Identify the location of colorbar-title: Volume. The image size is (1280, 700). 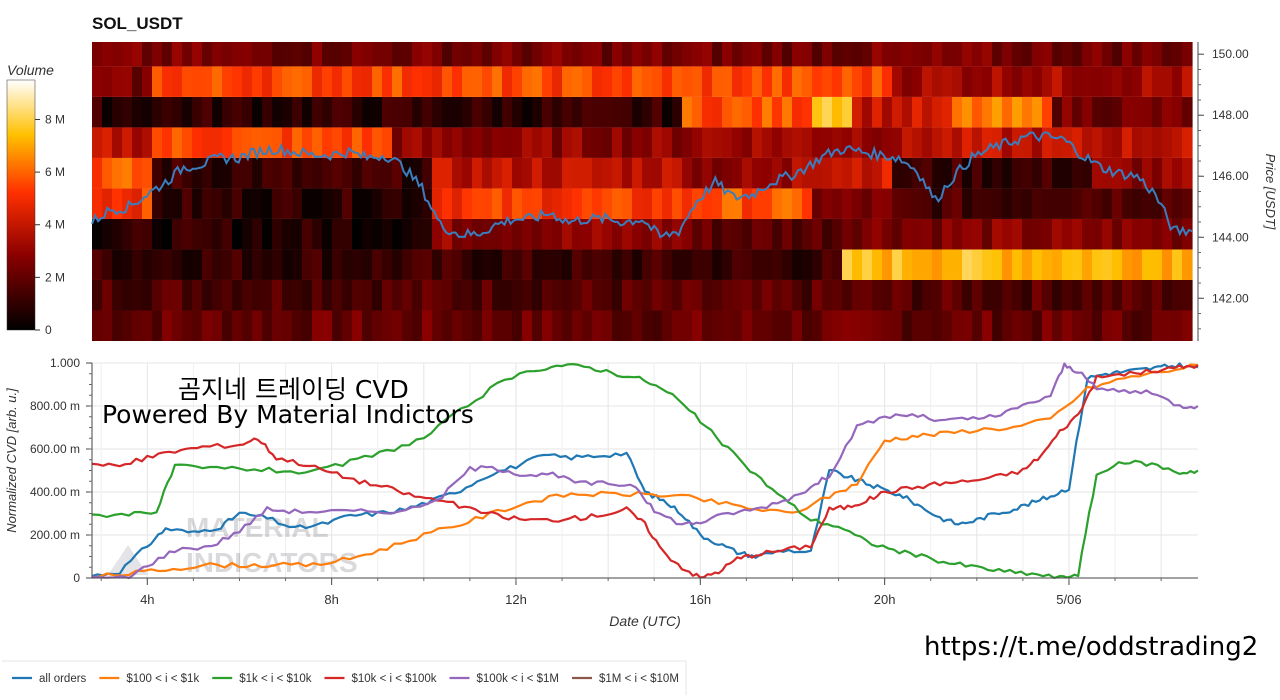
(30, 70).